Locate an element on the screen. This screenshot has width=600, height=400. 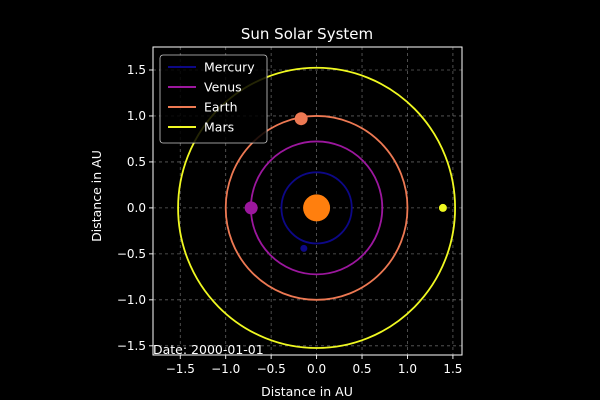
y-tick-label: 0.5 is located at coordinates (136, 162).